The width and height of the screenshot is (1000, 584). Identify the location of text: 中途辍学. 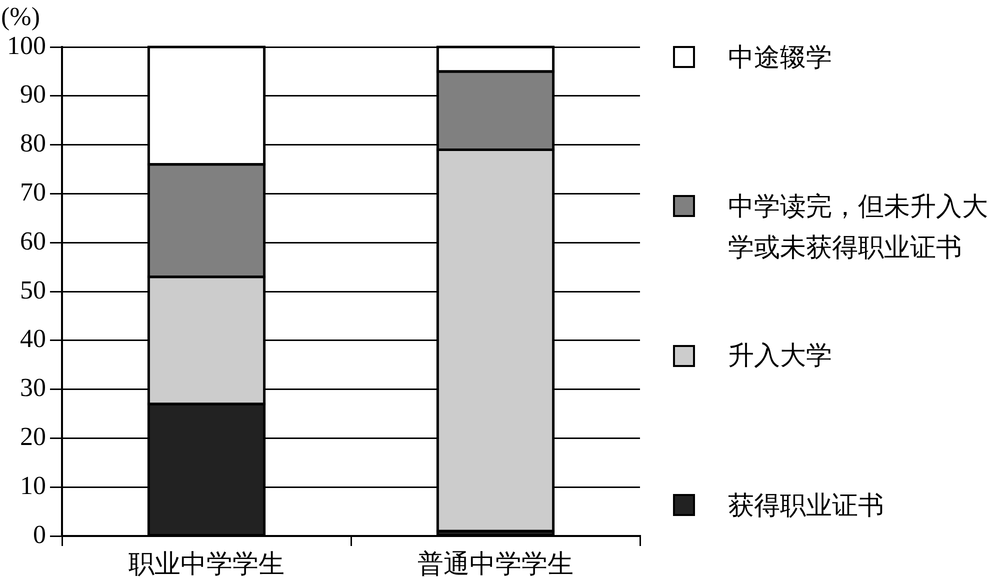
(780, 58).